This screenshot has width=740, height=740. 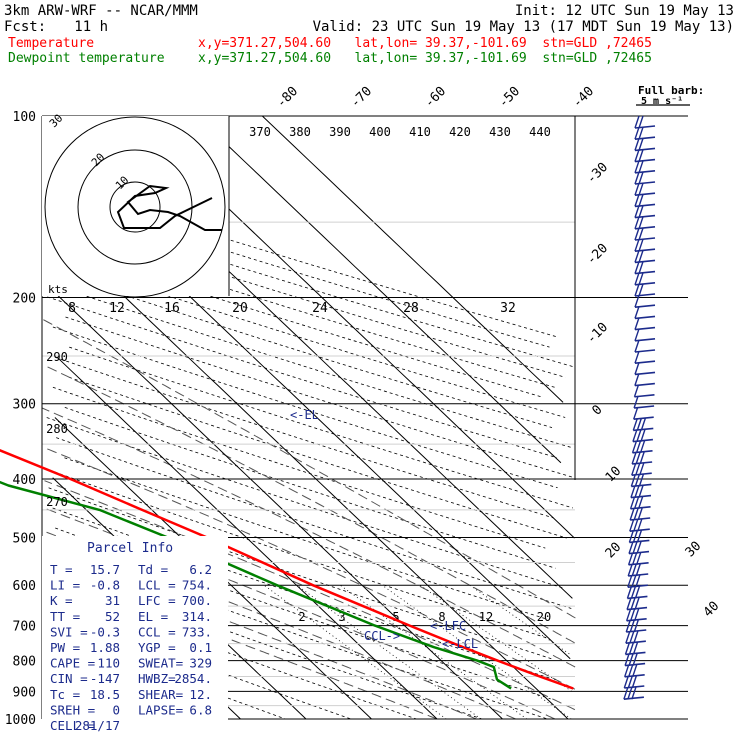 I want to click on theta-e-label-430: 430, so click(x=500, y=132).